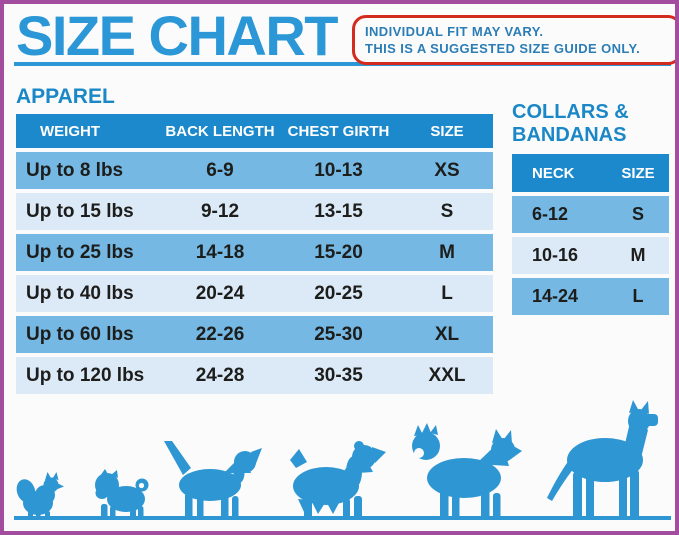 The image size is (679, 535). Describe the element at coordinates (80, 211) in the screenshot. I see `cell-weight: Up to 15 lbs` at that location.